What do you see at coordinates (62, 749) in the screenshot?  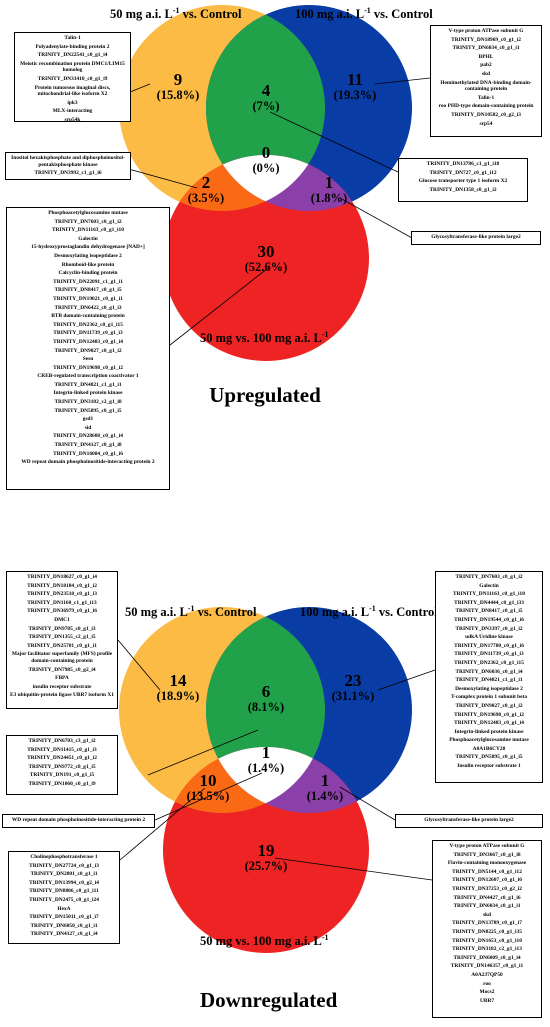 I see `gene-list-item: TRINITY_DN11415_c0_g1_i3` at bounding box center [62, 749].